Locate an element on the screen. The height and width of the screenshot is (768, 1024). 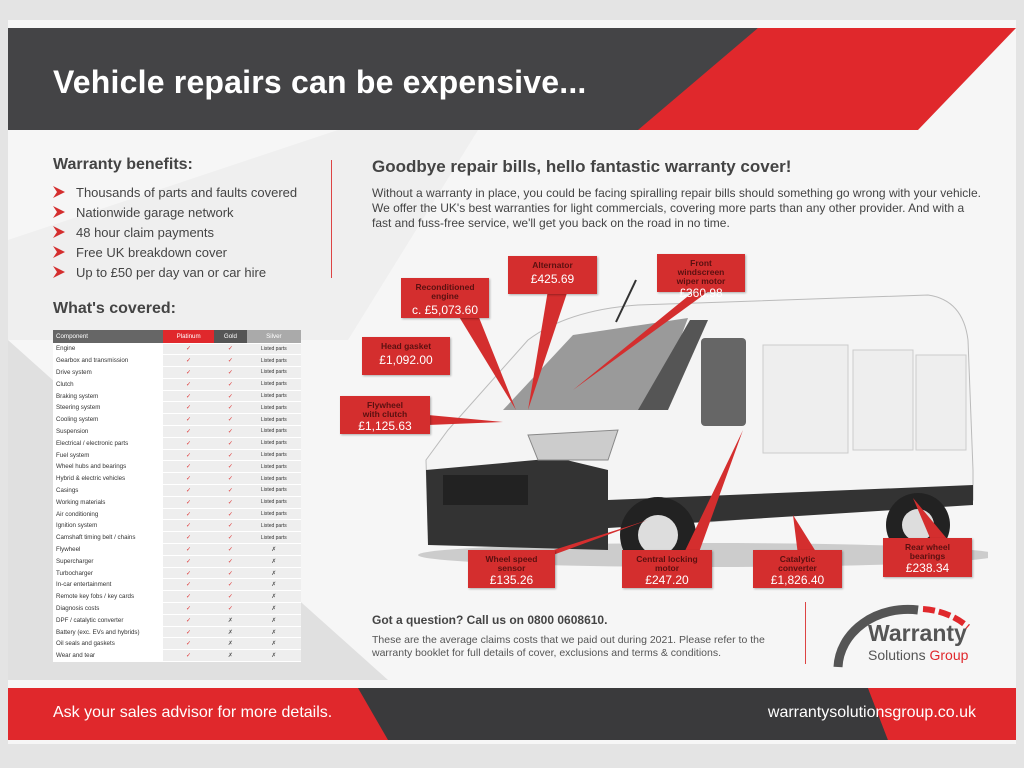
table-row: Clutch ✓ ✓ Listed parts is located at coordinates (177, 384).